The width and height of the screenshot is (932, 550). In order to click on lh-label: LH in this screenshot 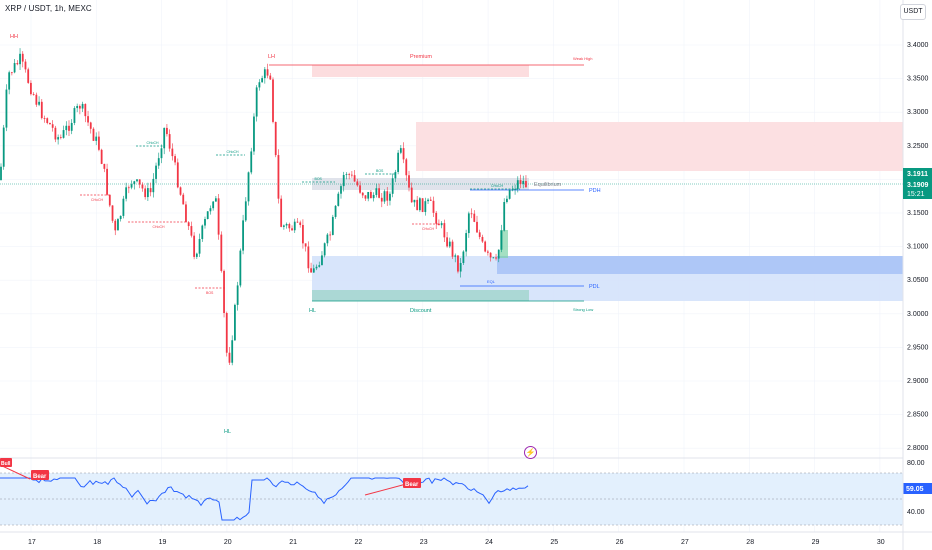, I will do `click(271, 57)`.